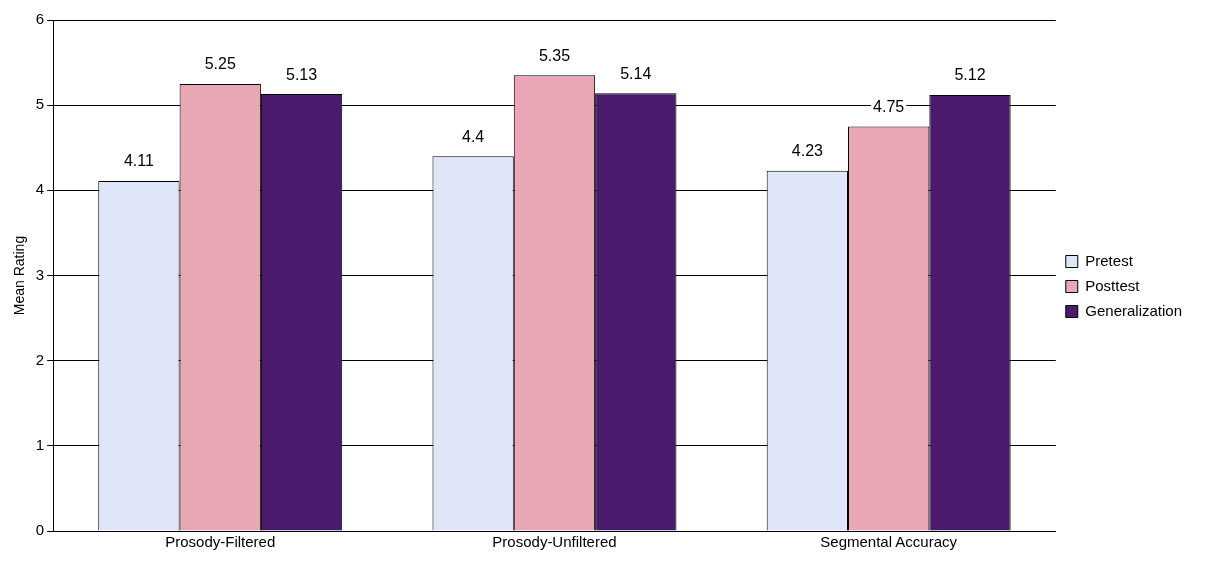  What do you see at coordinates (220, 64) in the screenshot?
I see `data-label: 5.25` at bounding box center [220, 64].